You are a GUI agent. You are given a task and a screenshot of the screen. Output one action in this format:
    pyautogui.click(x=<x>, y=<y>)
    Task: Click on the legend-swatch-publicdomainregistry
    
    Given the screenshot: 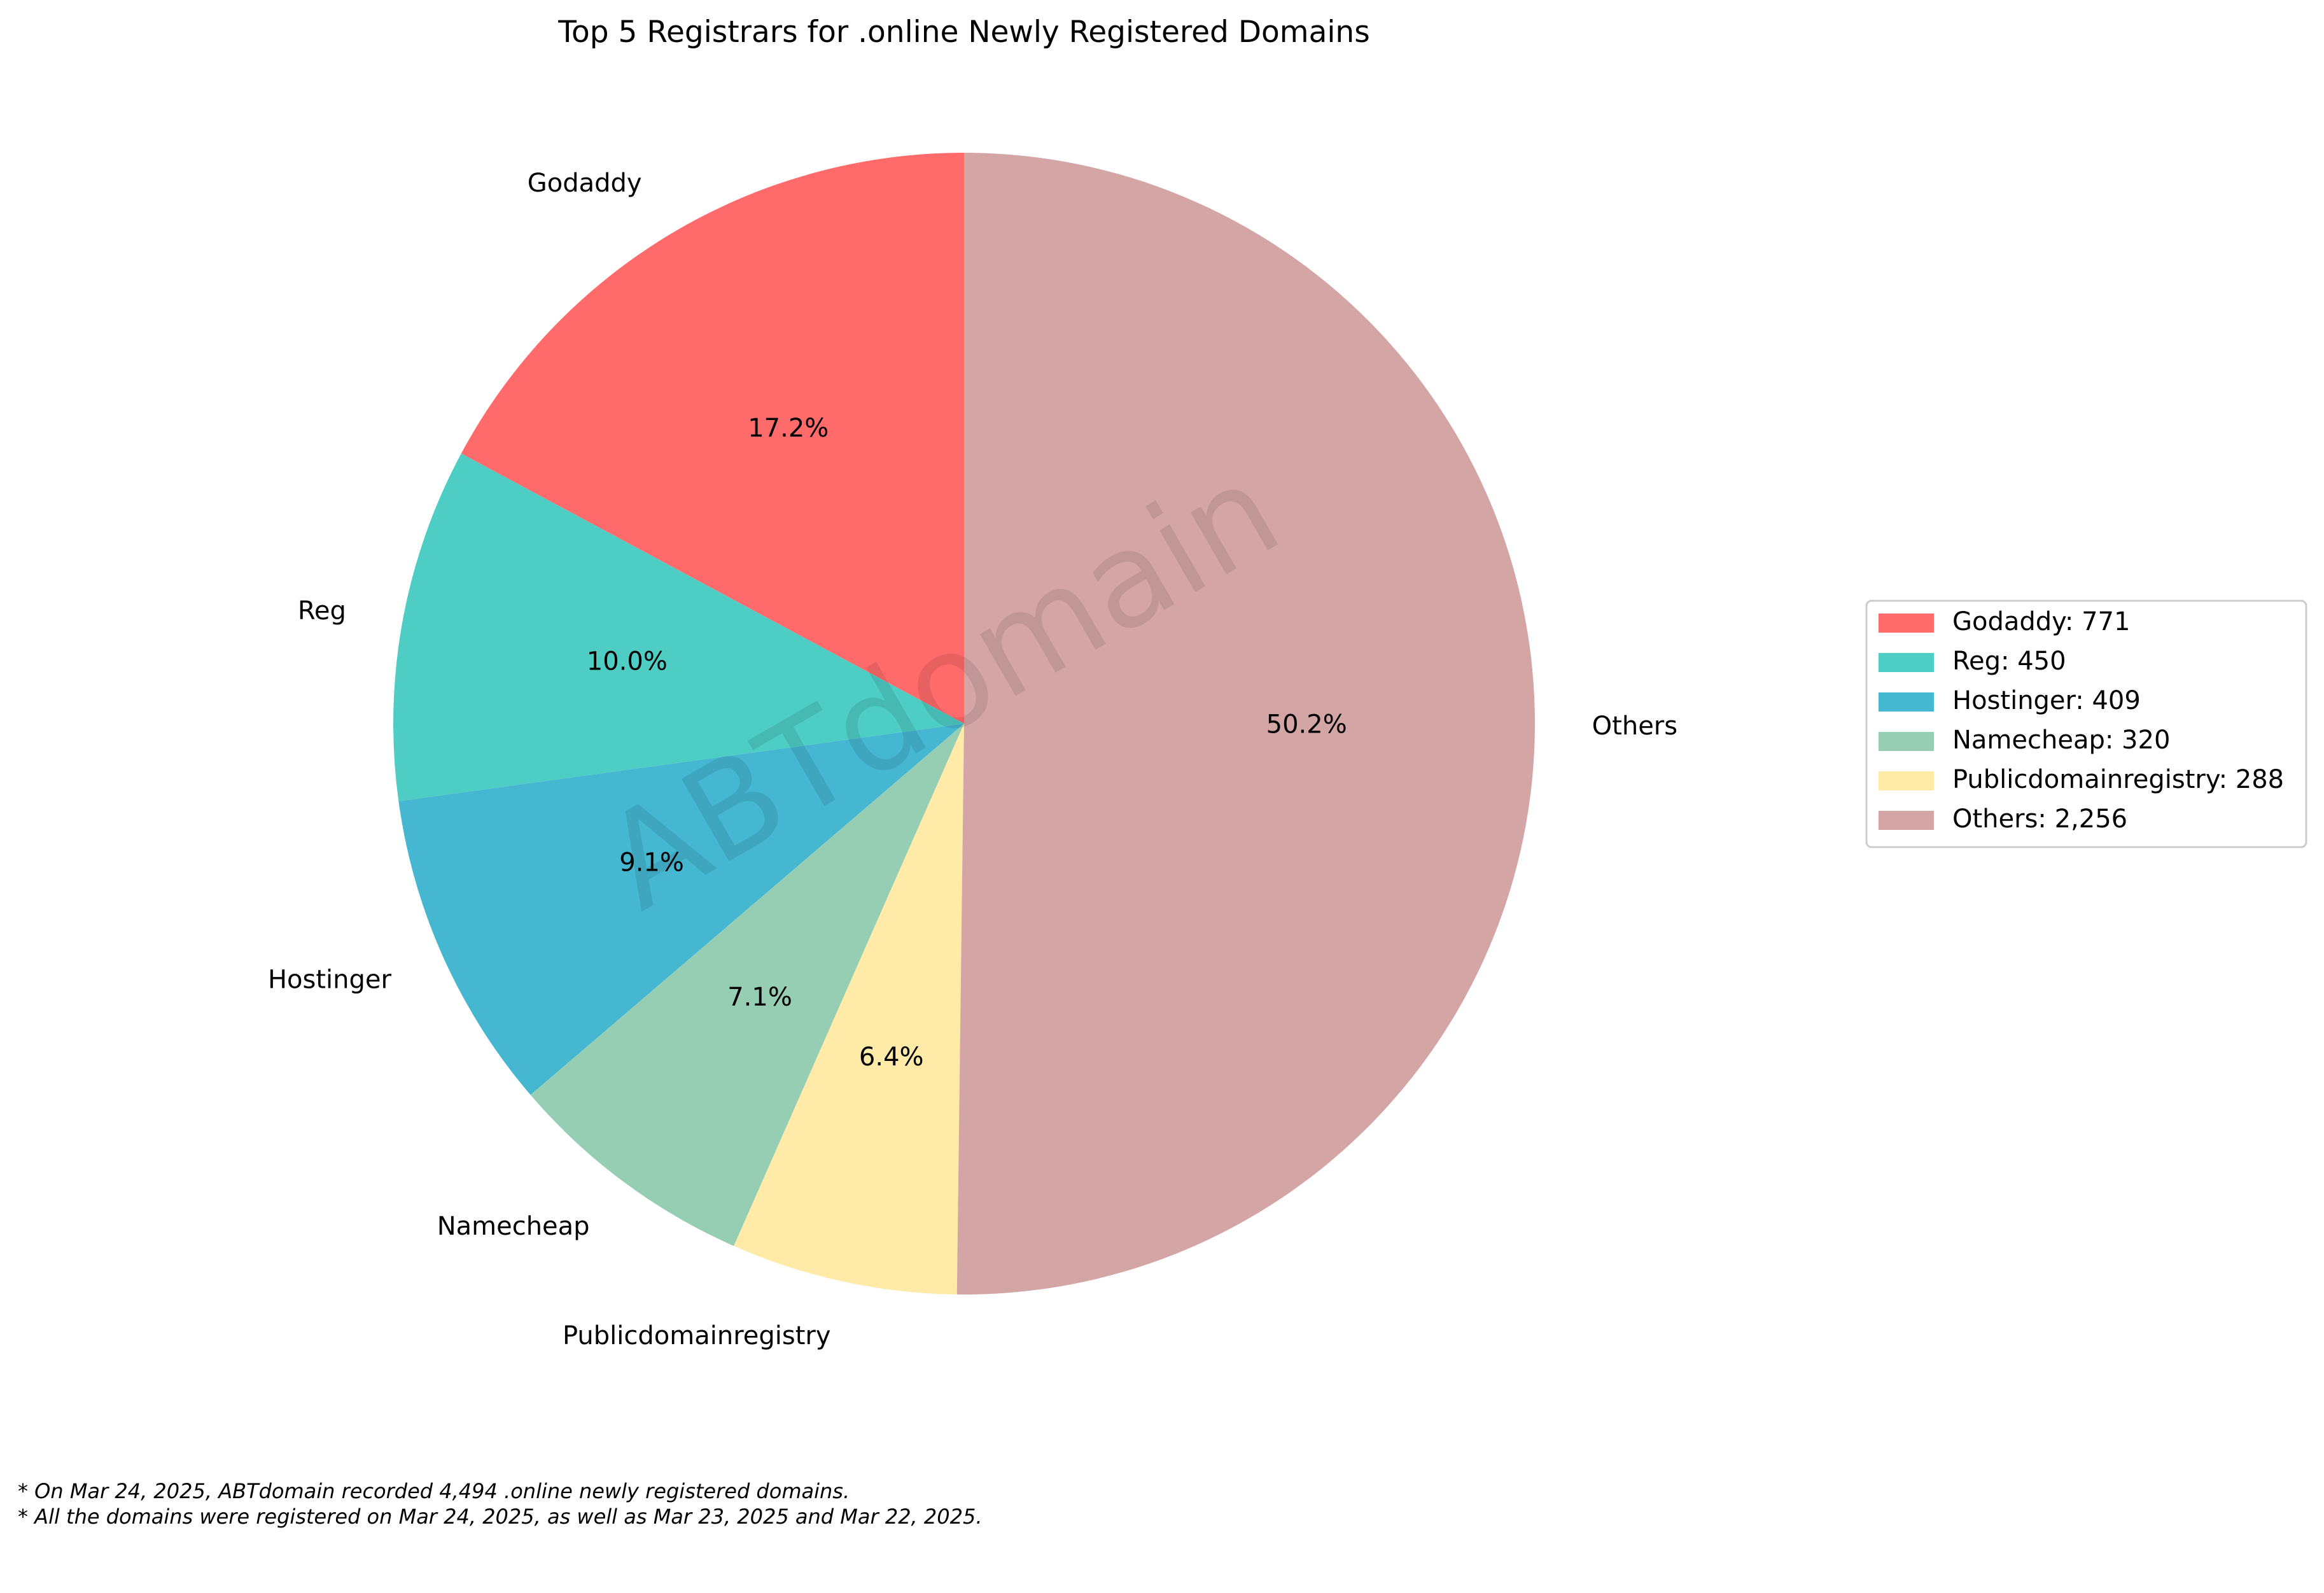 What is the action you would take?
    pyautogui.click(x=1906, y=780)
    